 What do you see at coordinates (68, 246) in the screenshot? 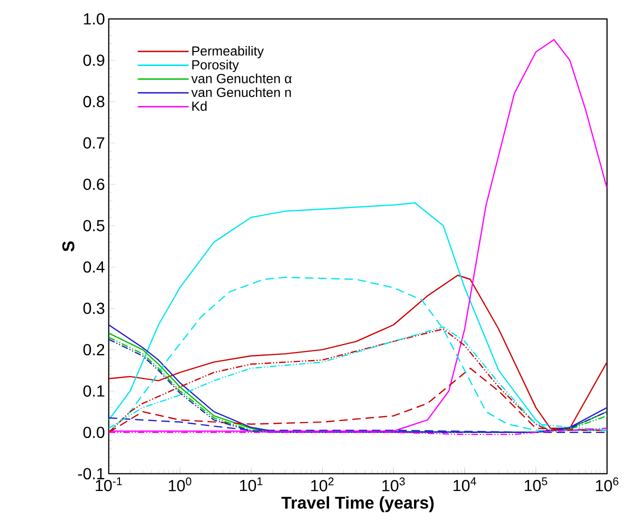
I see `y-axis-title: S` at bounding box center [68, 246].